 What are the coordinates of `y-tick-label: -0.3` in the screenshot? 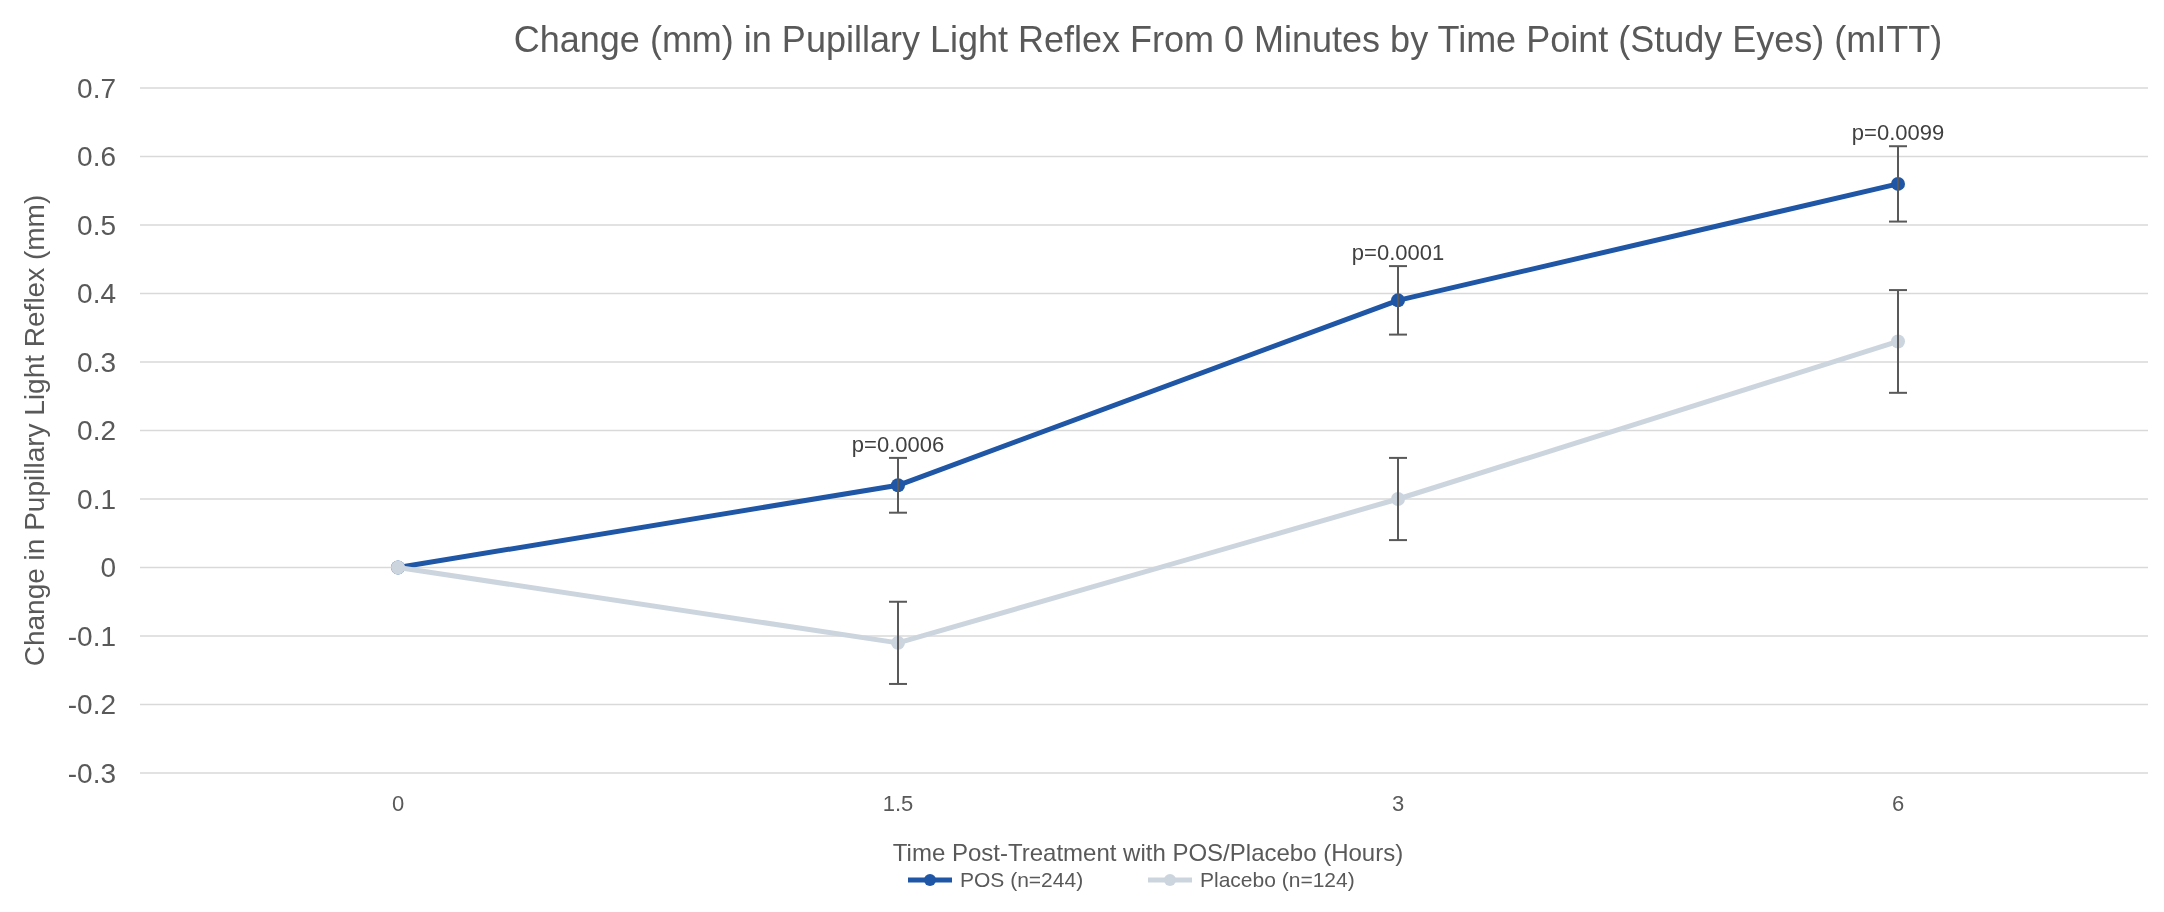 It's located at (91, 773).